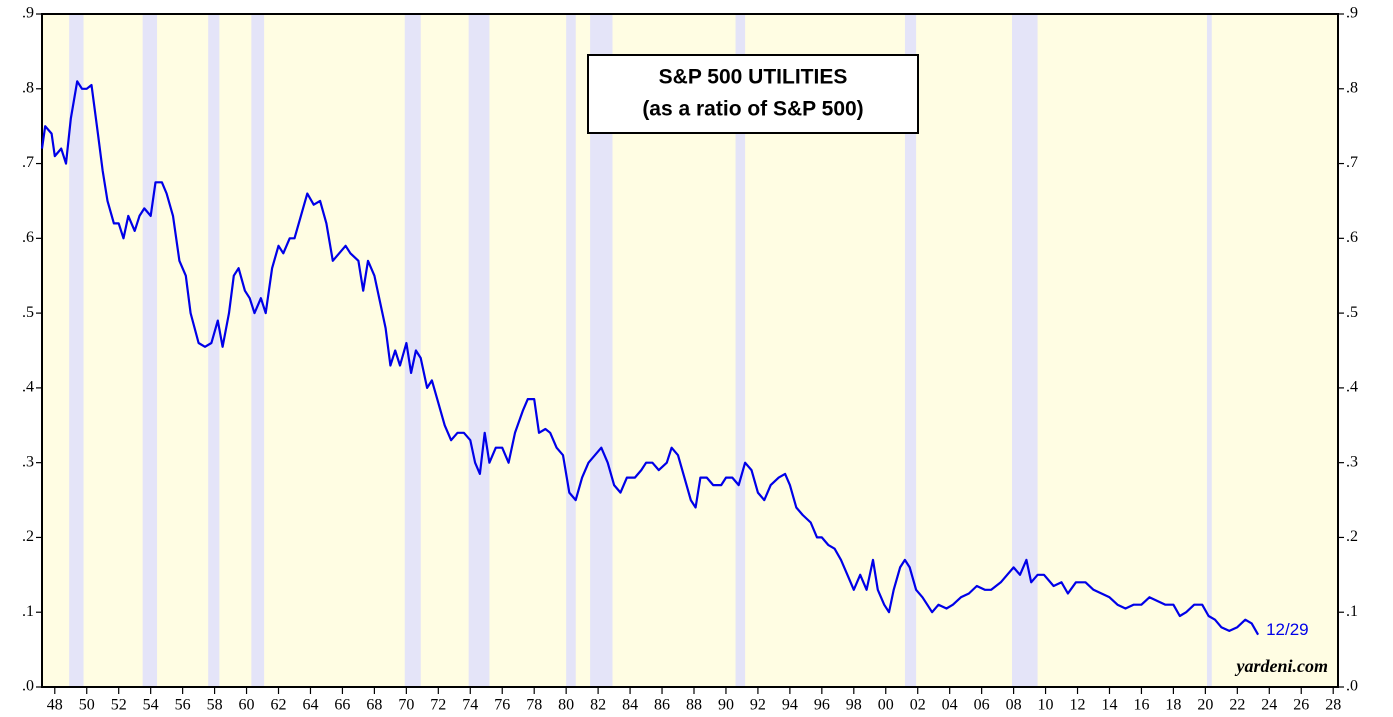 This screenshot has width=1393, height=717. Describe the element at coordinates (55, 705) in the screenshot. I see `x-tick-label: 48` at that location.